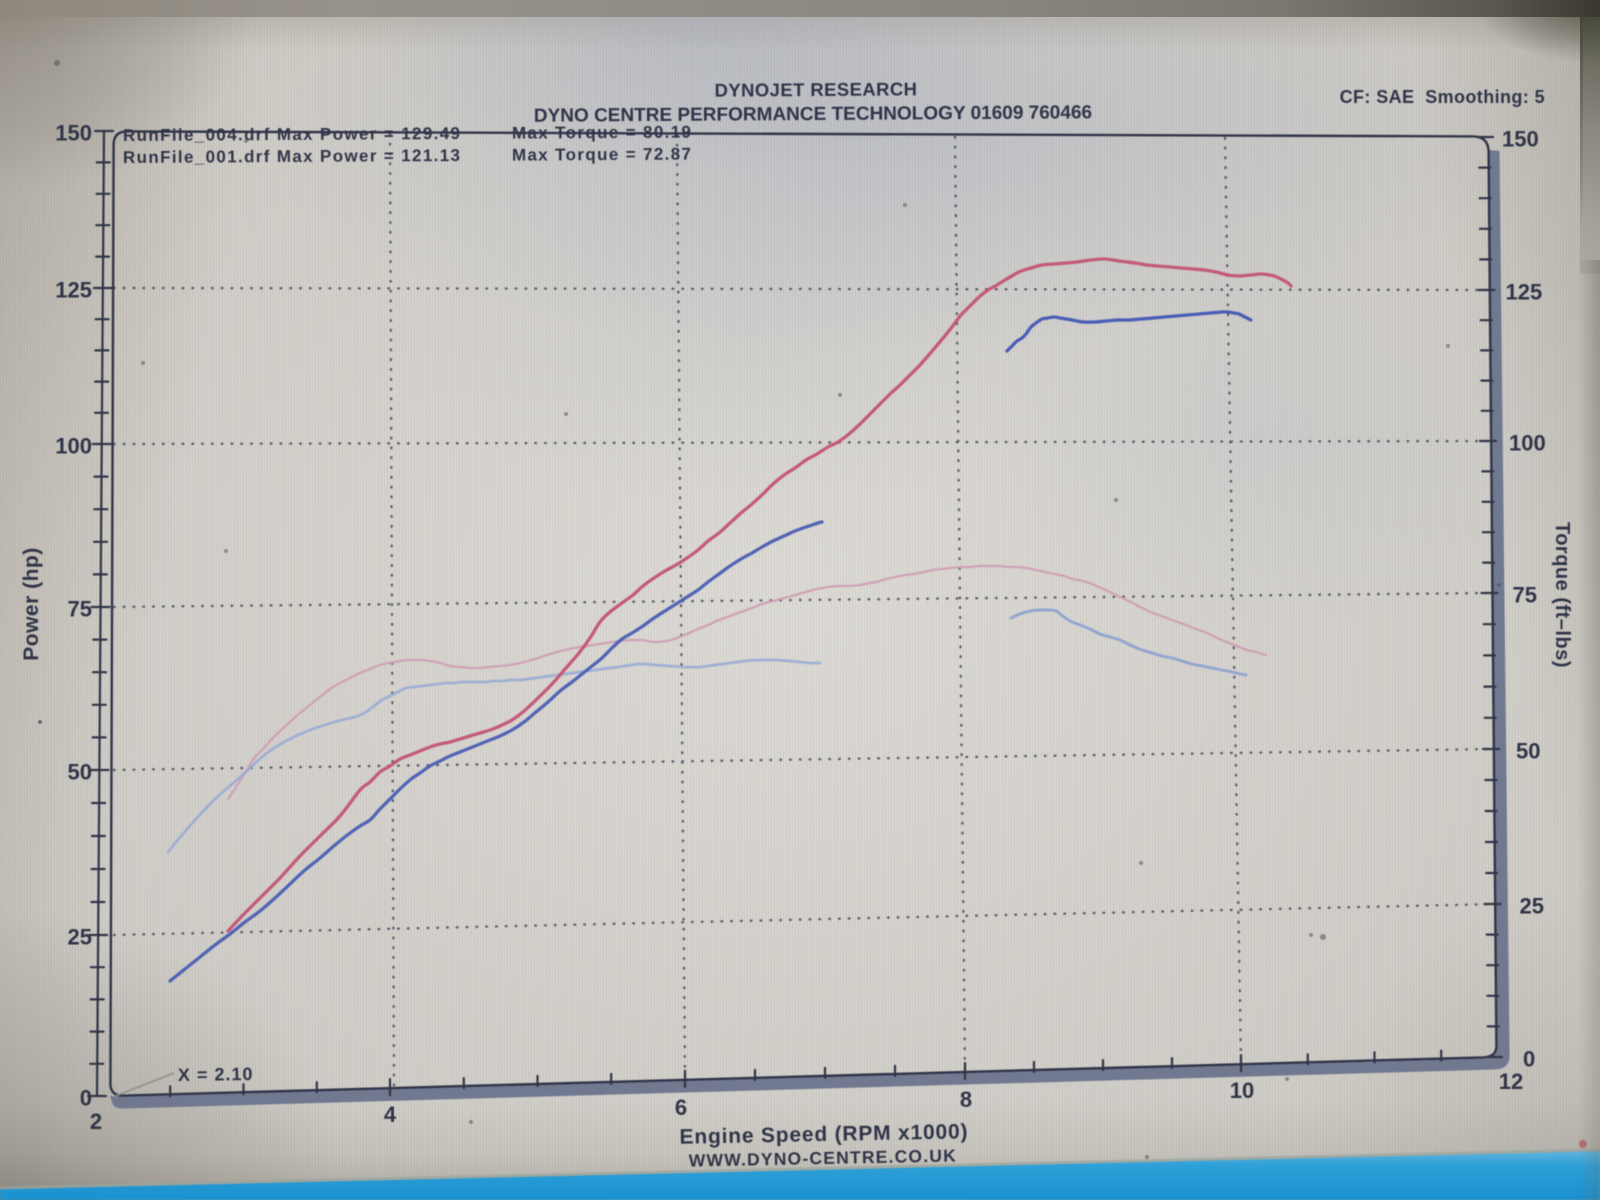 The width and height of the screenshot is (1600, 1200). I want to click on svg-text: DYNOJET RESEARCH, so click(816, 89).